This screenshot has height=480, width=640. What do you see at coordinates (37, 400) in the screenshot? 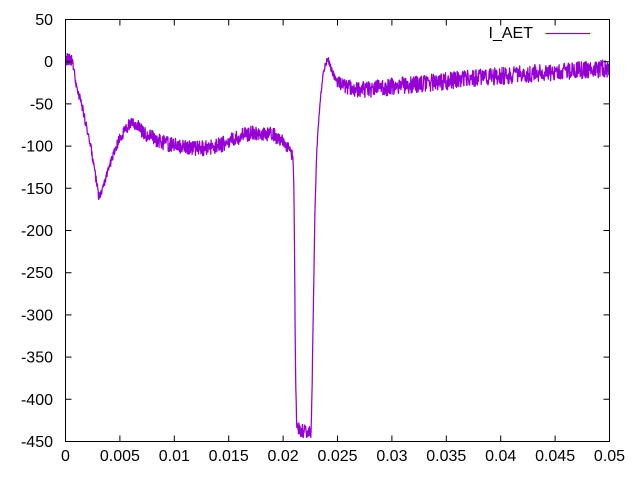
I see `svg-text: -400` at bounding box center [37, 400].